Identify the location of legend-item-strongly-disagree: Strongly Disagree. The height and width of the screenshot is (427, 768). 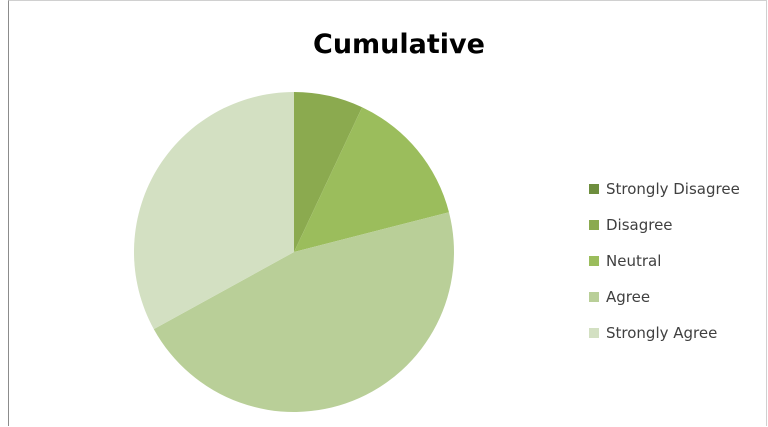
(664, 189).